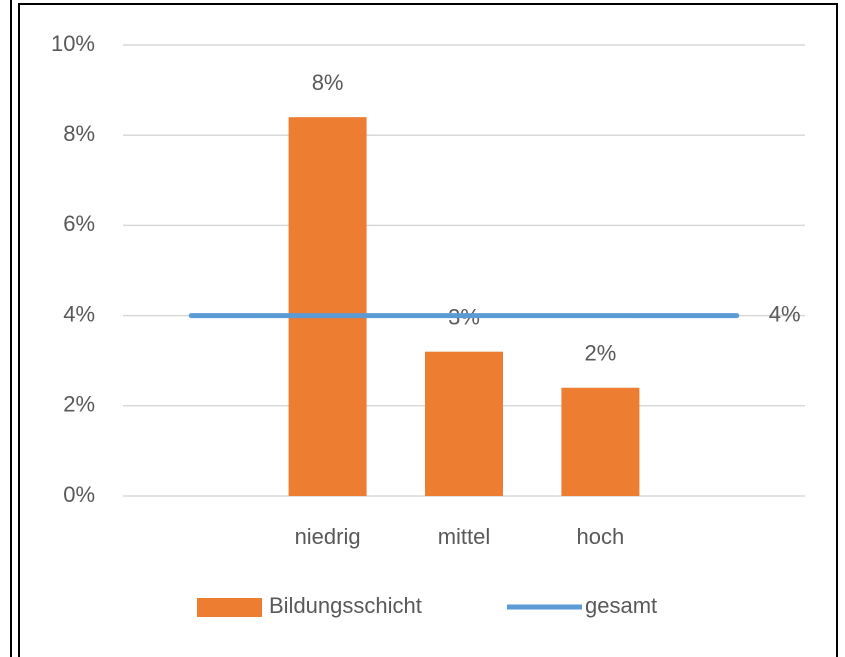  Describe the element at coordinates (785, 313) in the screenshot. I see `data-label: 4%` at that location.